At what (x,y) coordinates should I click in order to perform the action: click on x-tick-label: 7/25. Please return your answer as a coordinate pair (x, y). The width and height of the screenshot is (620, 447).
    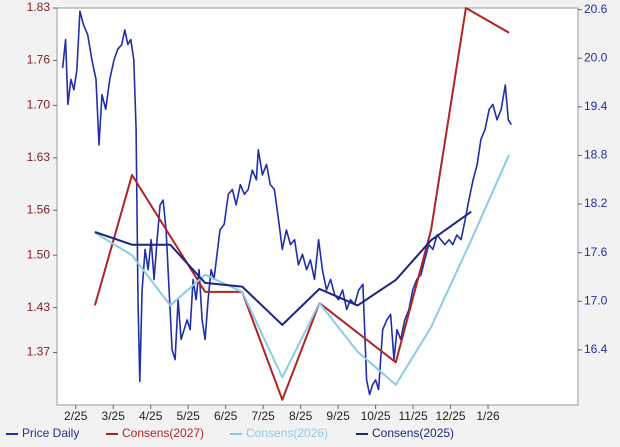
    Looking at the image, I should click on (263, 416).